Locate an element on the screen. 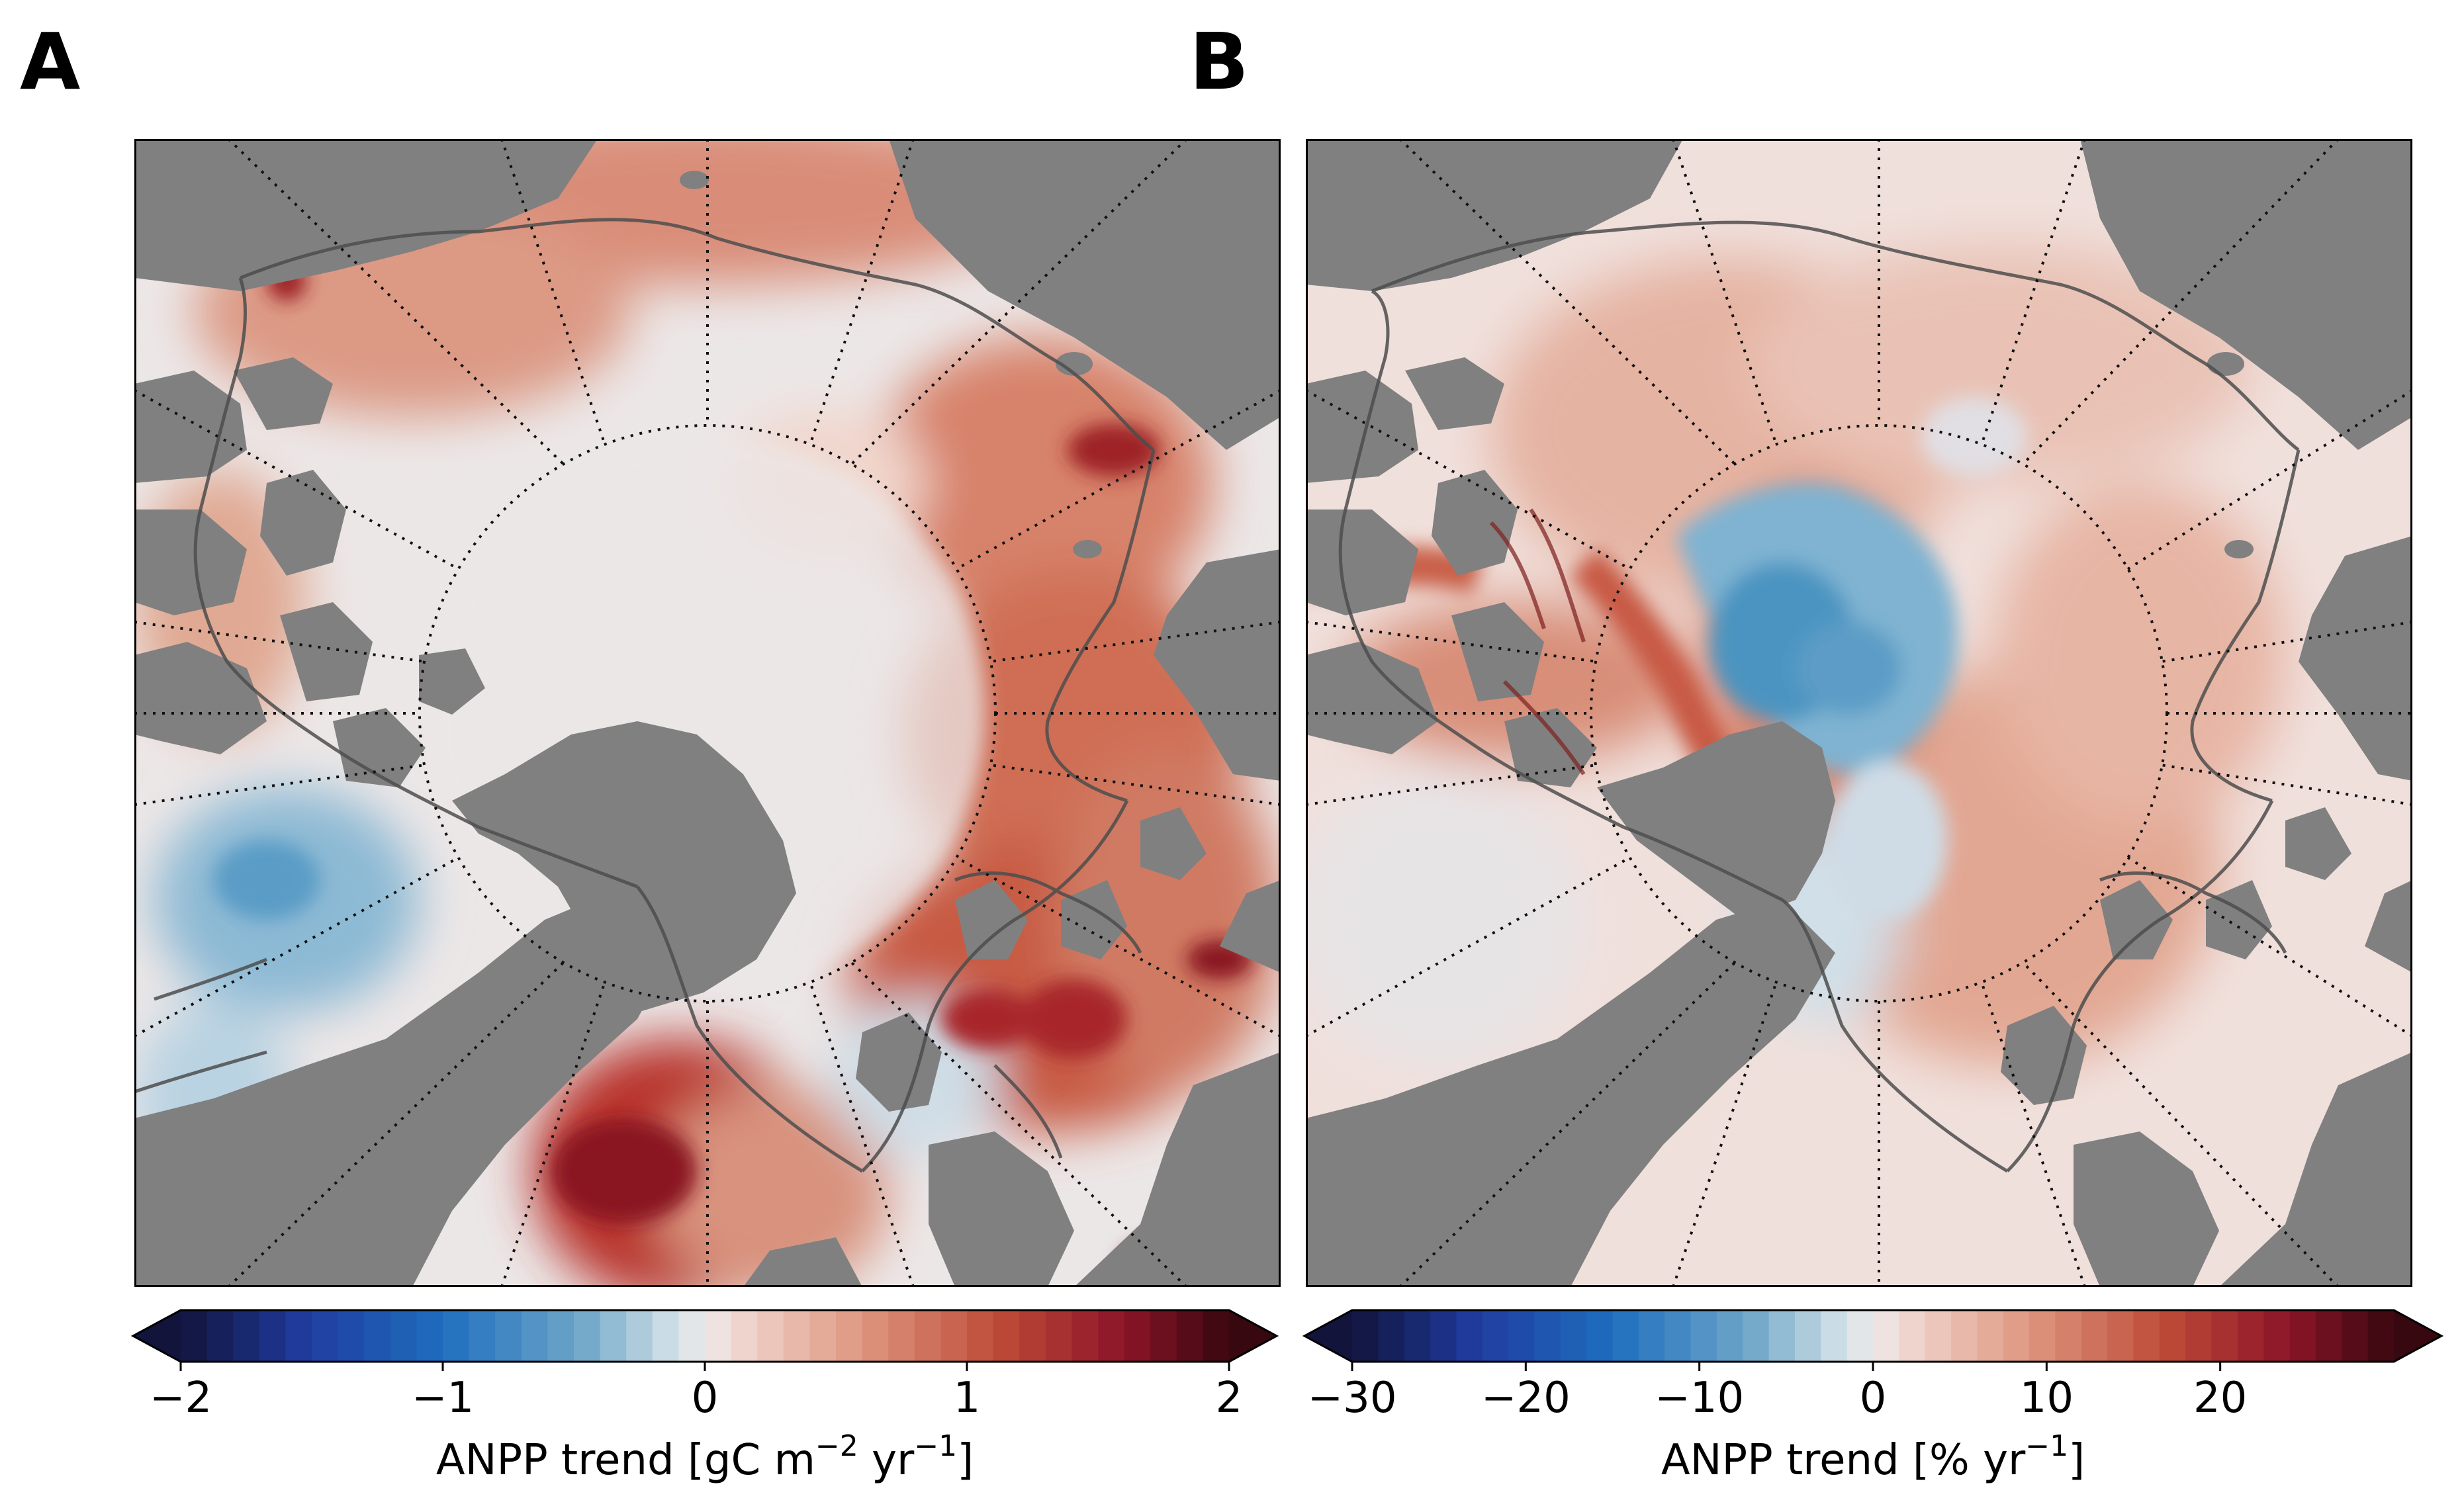 This screenshot has width=2464, height=1506. colorbar-segments is located at coordinates (705, 1336).